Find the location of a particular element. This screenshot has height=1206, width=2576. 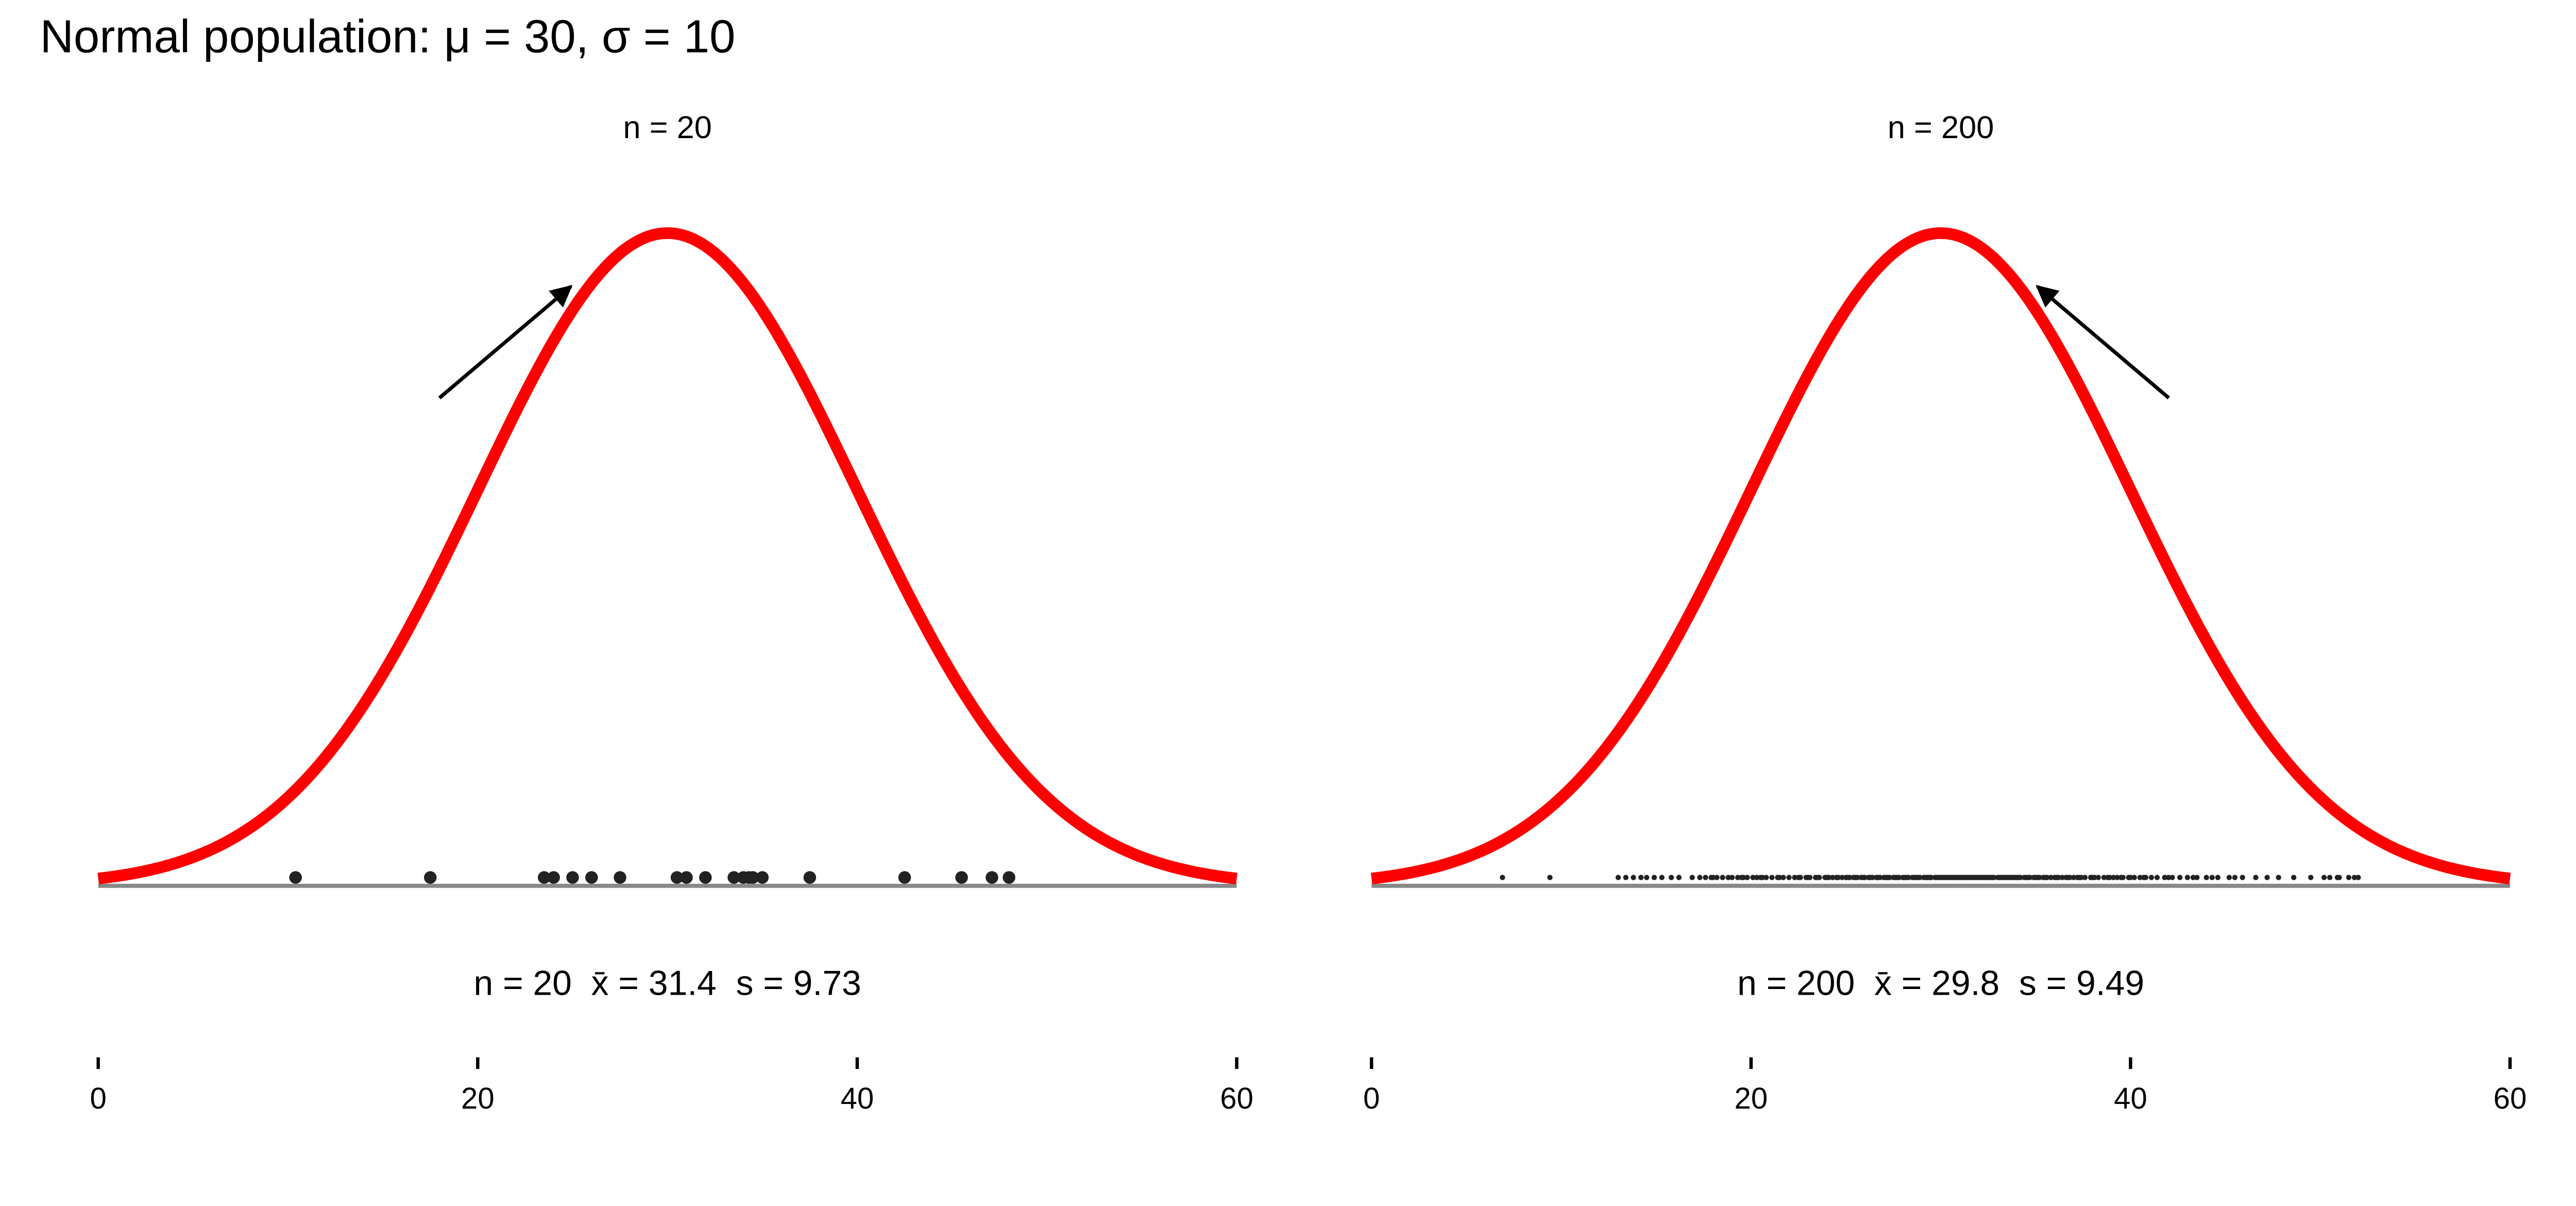

x-tick-label: 60 is located at coordinates (2510, 1098).